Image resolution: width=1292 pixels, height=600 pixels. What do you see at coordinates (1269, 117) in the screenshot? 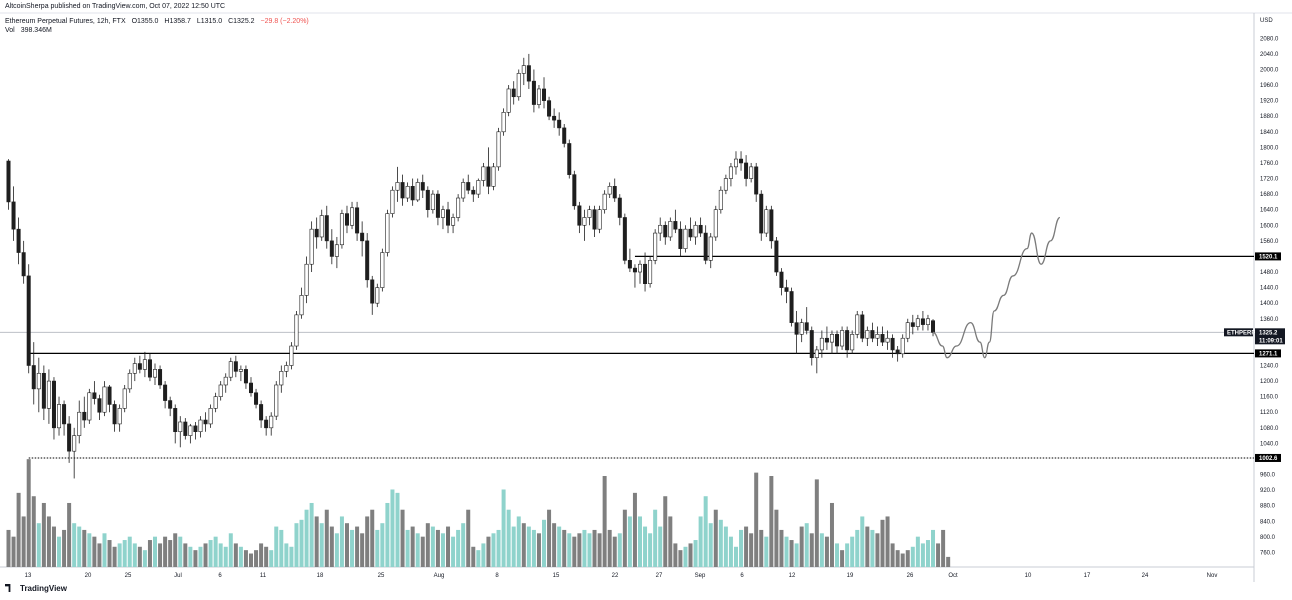
I see `price-tick-label: 1880.0` at bounding box center [1269, 117].